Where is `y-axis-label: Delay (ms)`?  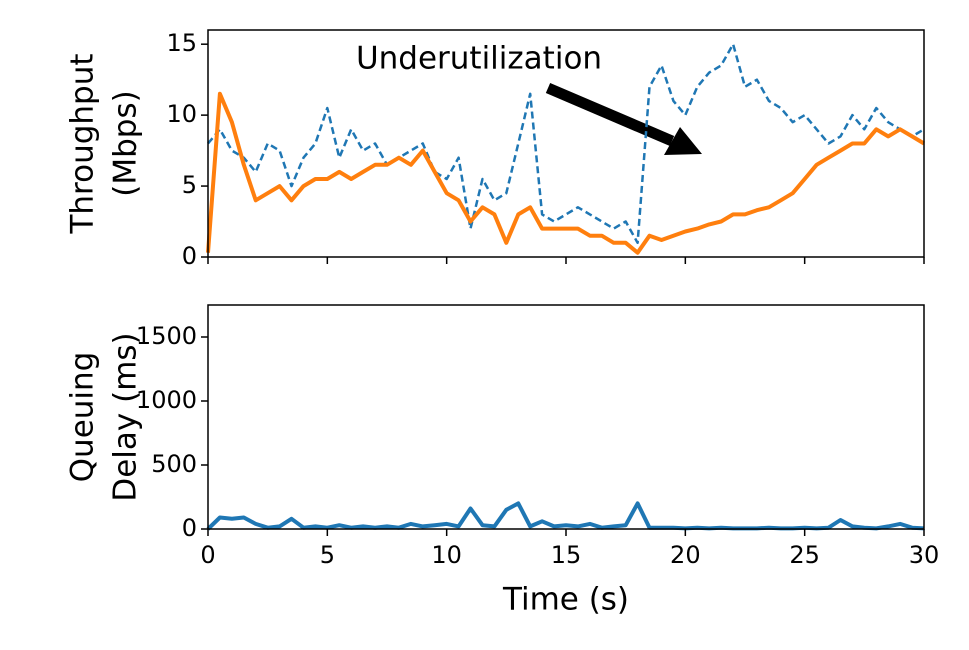
y-axis-label: Delay (ms) is located at coordinates (126, 416).